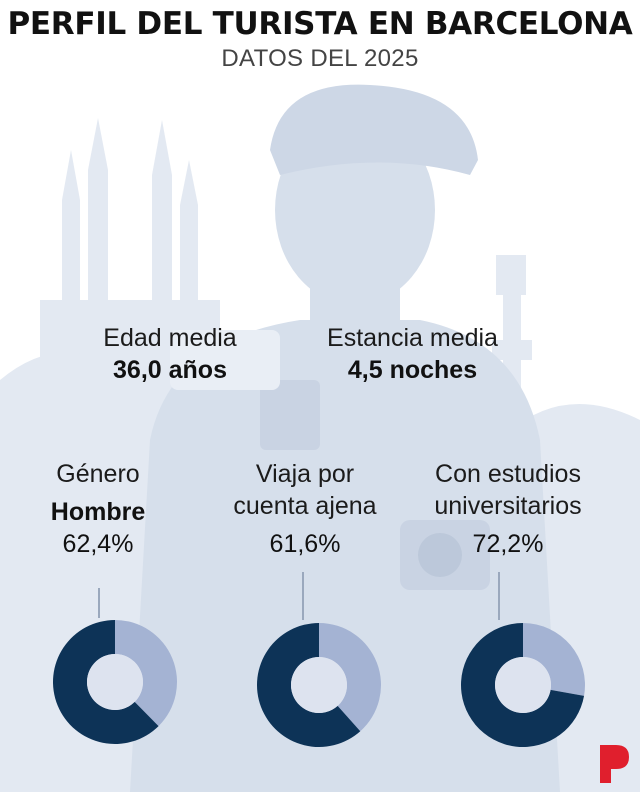 The height and width of the screenshot is (792, 640). Describe the element at coordinates (170, 338) in the screenshot. I see `stat-edad-label: Edad media` at that location.